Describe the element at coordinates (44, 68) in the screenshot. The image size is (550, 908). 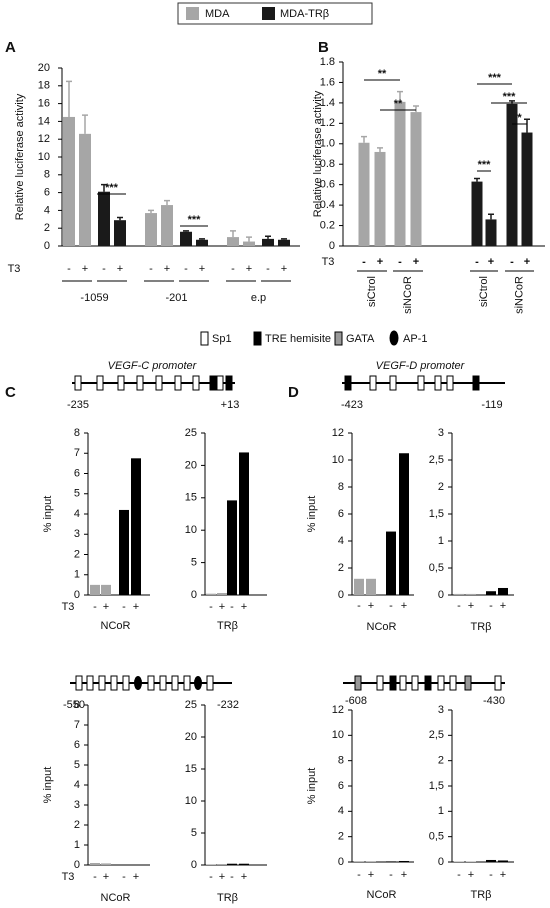
I see `y-tick-label: 20` at that location.